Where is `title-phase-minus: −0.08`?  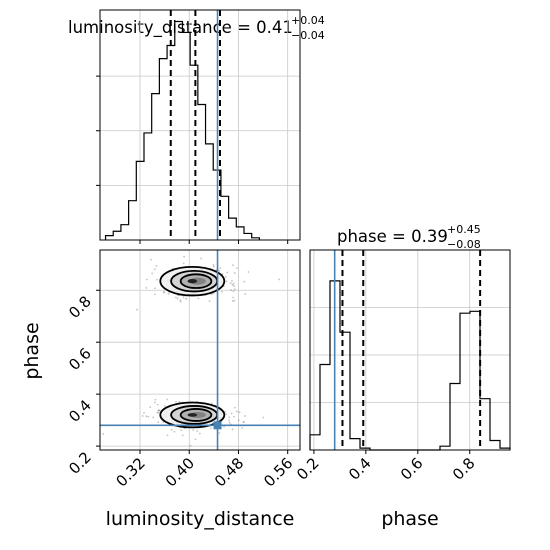 title-phase-minus: −0.08 is located at coordinates (464, 244).